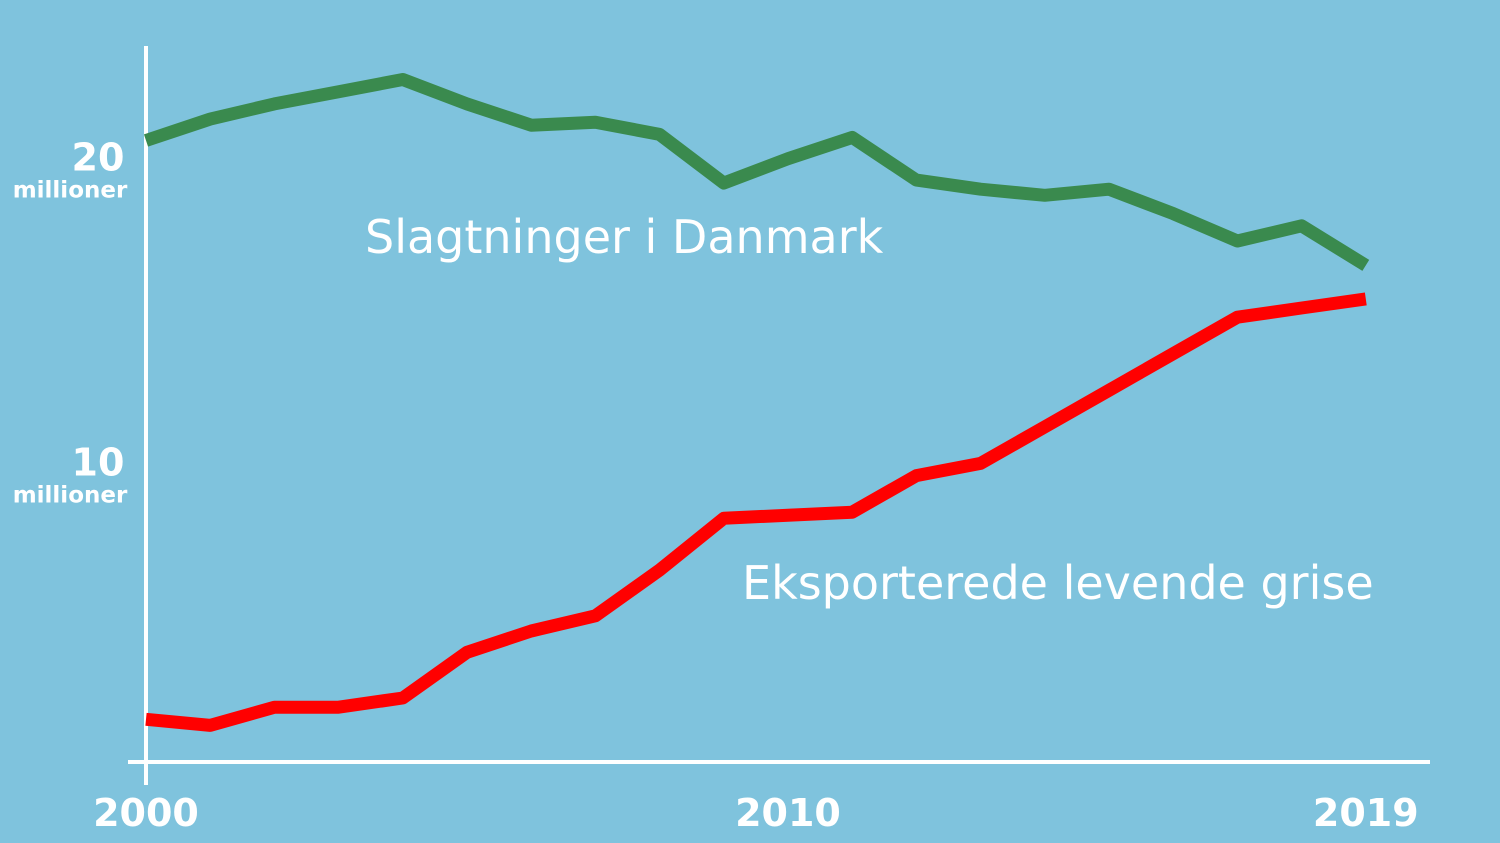 The width and height of the screenshot is (1500, 843). Describe the element at coordinates (788, 813) in the screenshot. I see `x-tick-label-1: 2010` at that location.